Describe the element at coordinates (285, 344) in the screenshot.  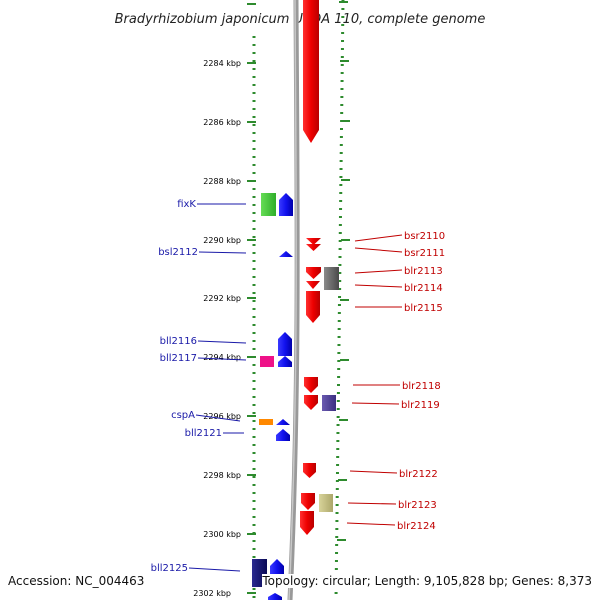
I see `gene-bll2116` at that location.